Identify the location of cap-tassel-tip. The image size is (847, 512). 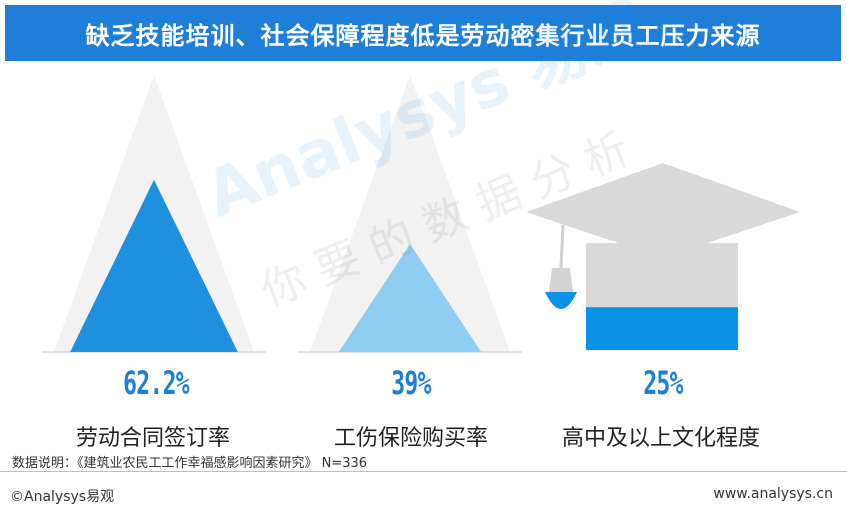
(561, 300).